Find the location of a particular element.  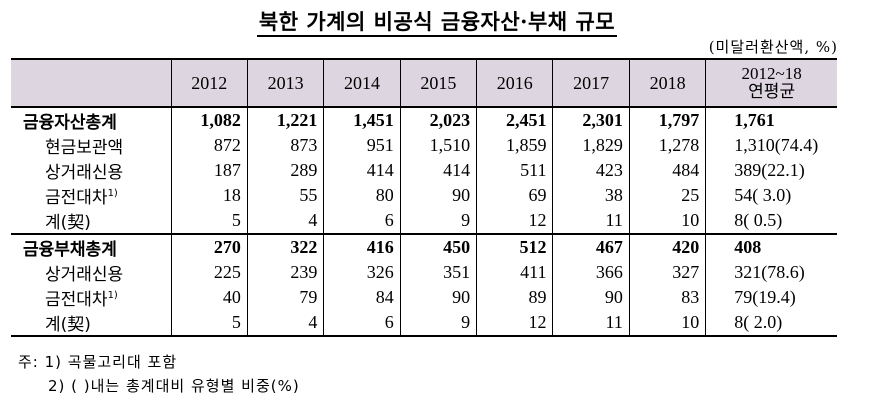

value-cell: 89 is located at coordinates (514, 297).